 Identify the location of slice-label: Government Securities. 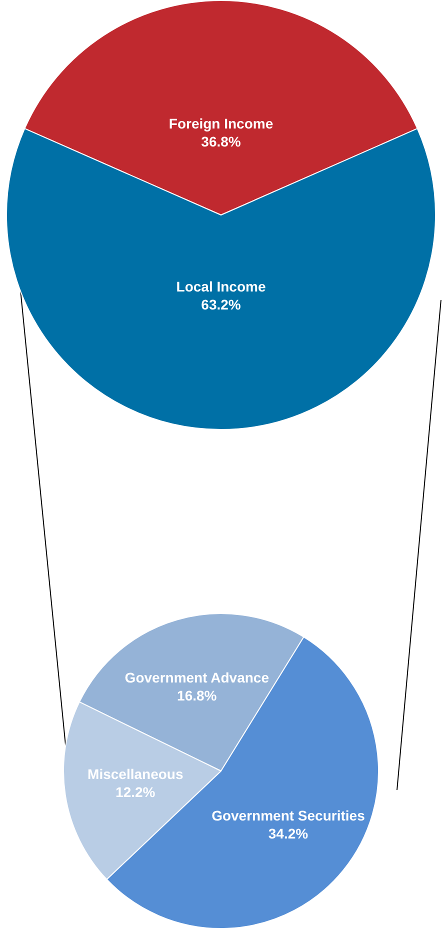
(289, 815).